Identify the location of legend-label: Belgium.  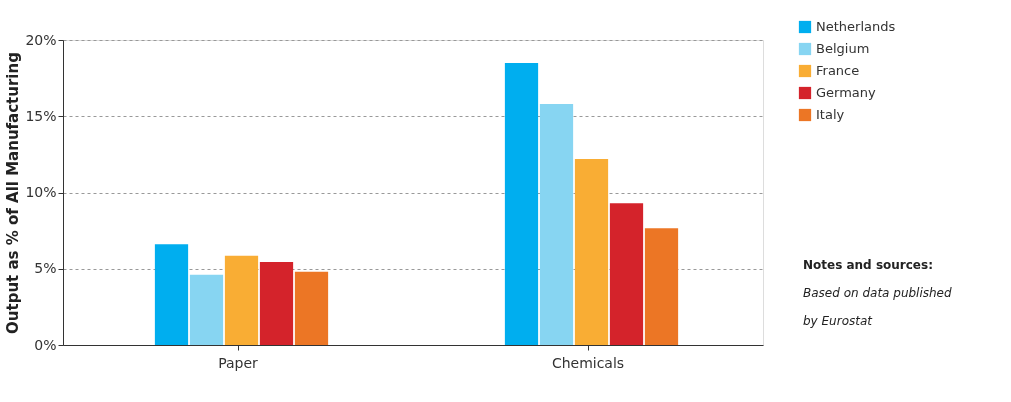
(843, 48).